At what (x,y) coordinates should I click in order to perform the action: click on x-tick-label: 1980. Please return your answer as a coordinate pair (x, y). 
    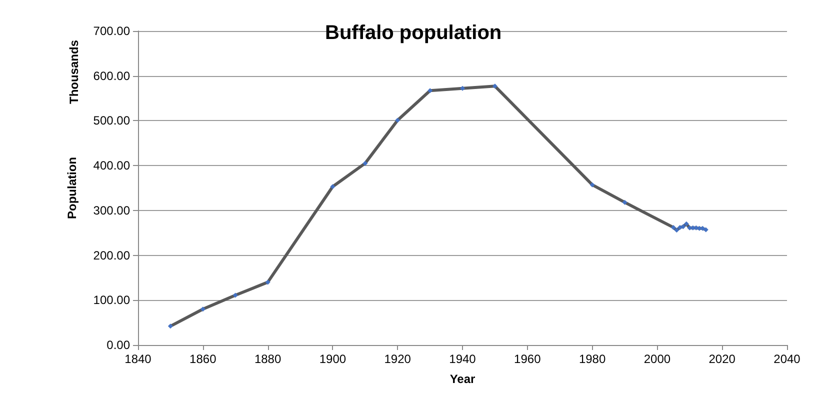
    Looking at the image, I should click on (592, 359).